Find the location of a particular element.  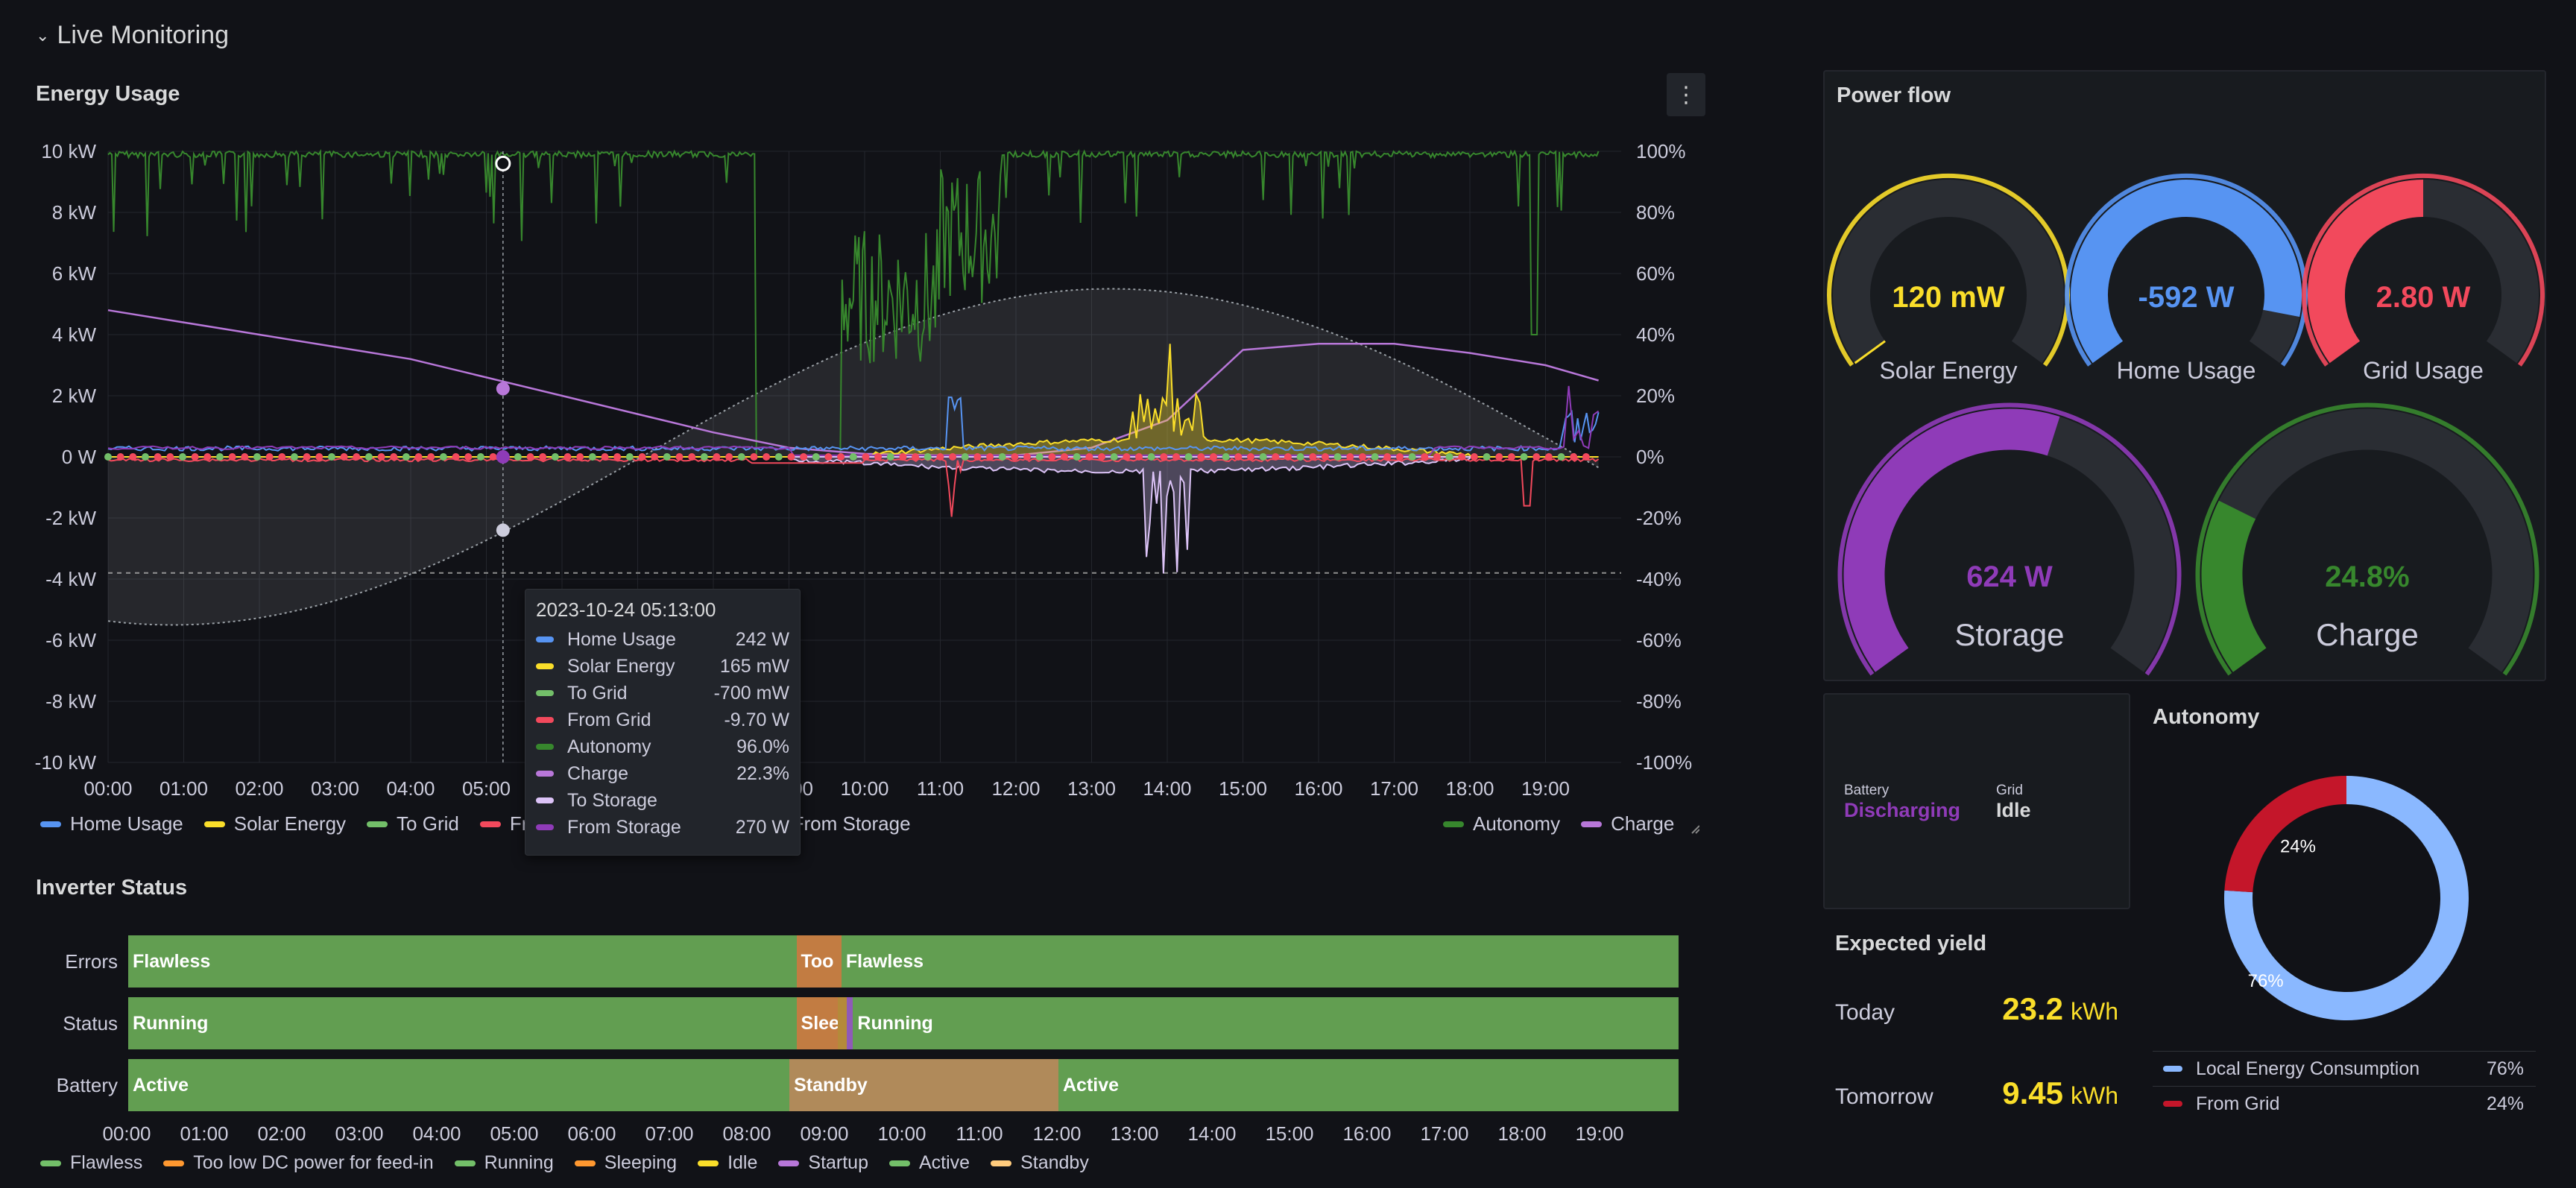

legend-item: To Grid is located at coordinates (413, 823).